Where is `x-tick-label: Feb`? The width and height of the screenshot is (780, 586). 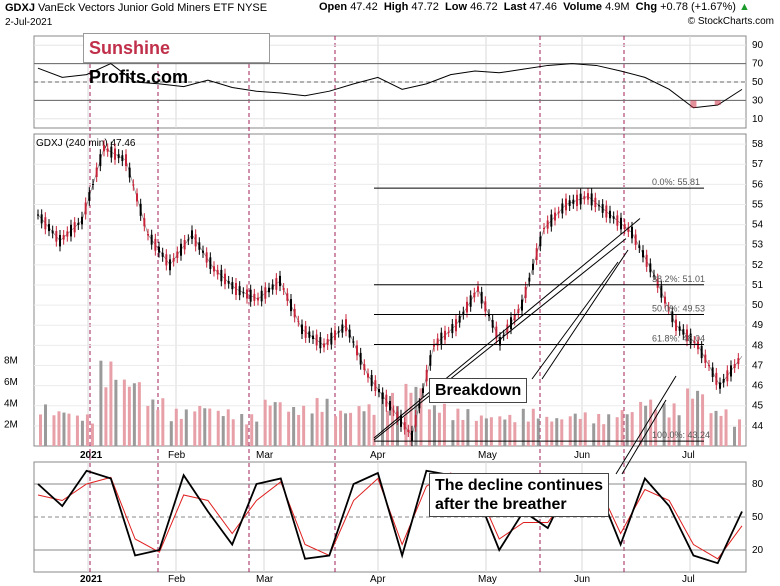 x-tick-label: Feb is located at coordinates (177, 455).